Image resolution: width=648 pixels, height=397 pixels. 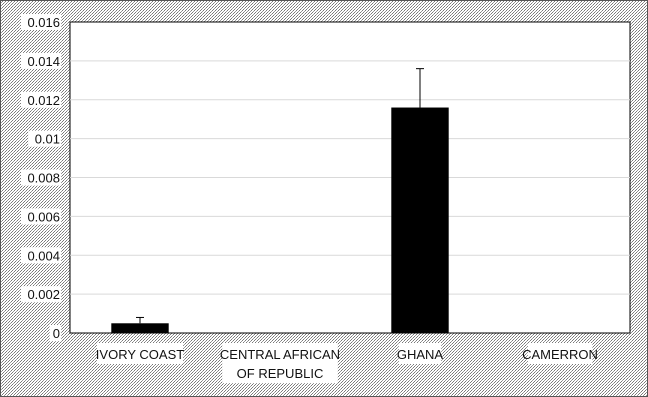 I want to click on y-tick-label: 0.006, so click(x=43, y=216).